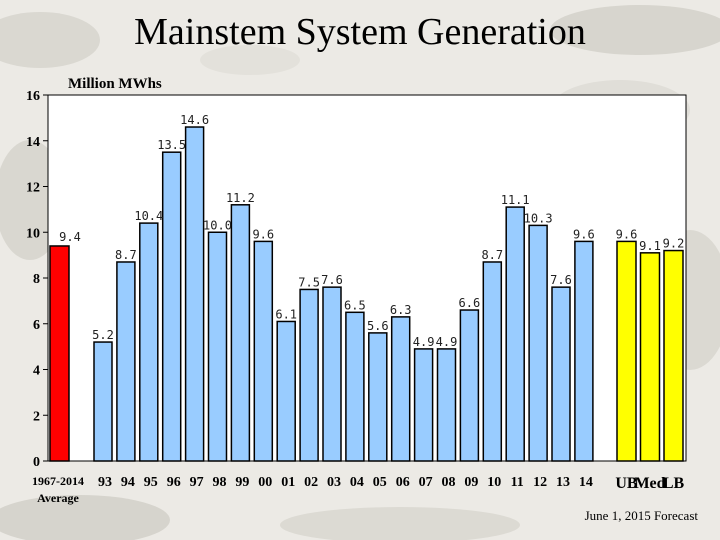 The width and height of the screenshot is (720, 540). Describe the element at coordinates (641, 515) in the screenshot. I see `forecast-date-footer: June 1, 2015 Forecast` at that location.